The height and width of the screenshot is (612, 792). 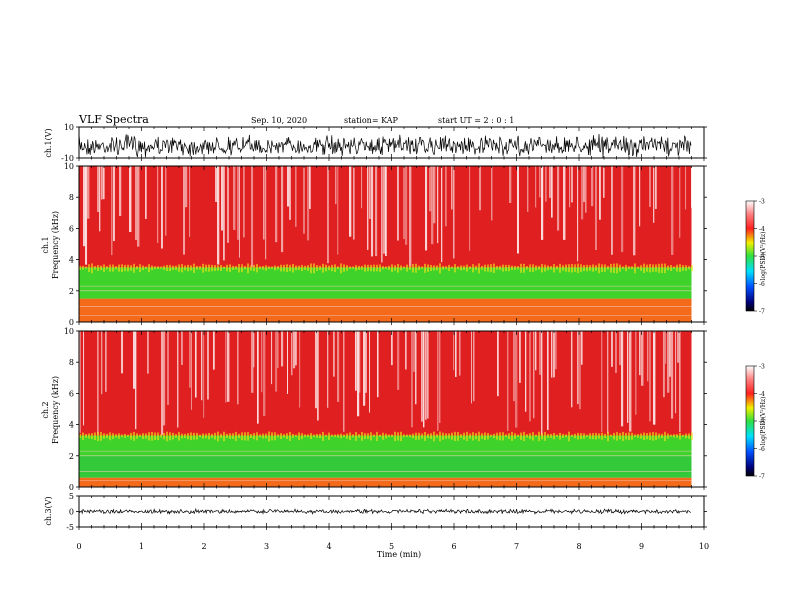 I want to click on y-tick-label: 8, so click(x=71, y=197).